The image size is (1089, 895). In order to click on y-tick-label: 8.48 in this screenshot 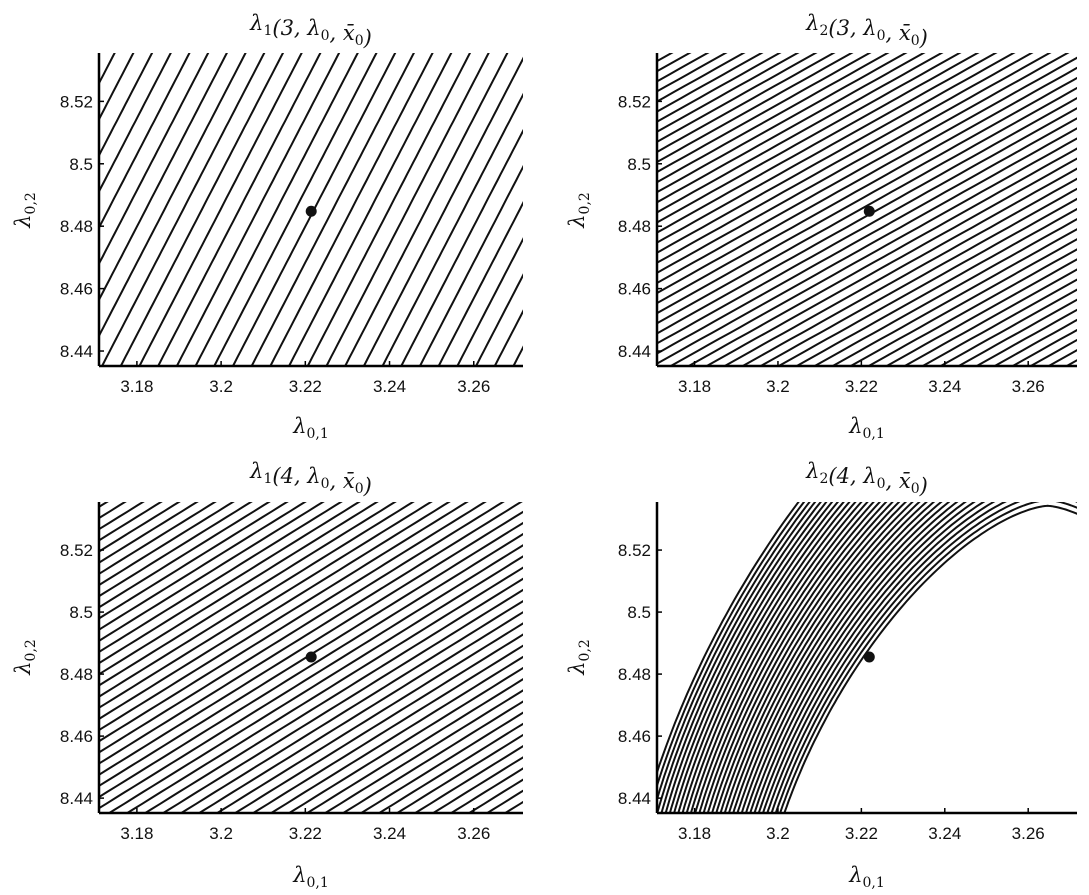, I will do `click(76, 674)`.